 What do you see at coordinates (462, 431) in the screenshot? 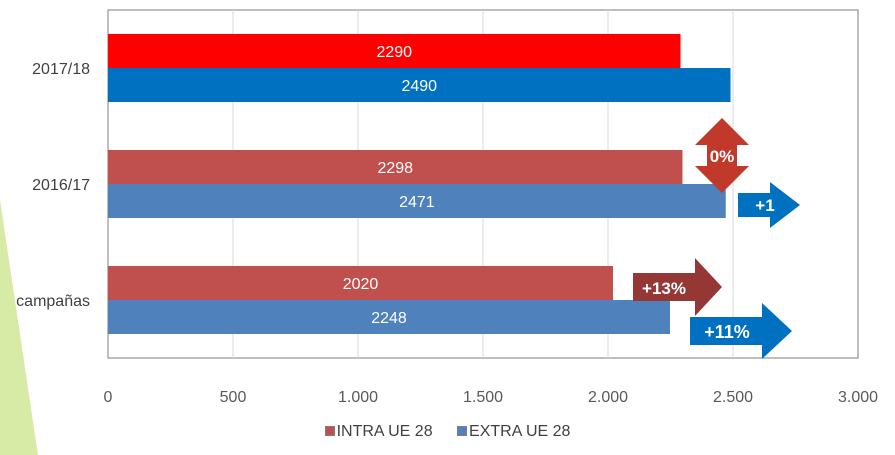
I see `legend-swatch-extra` at bounding box center [462, 431].